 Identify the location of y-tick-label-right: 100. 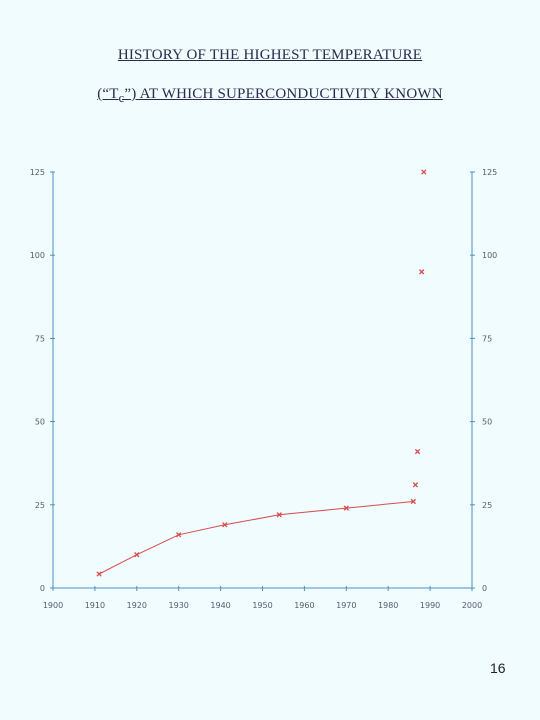
(489, 255).